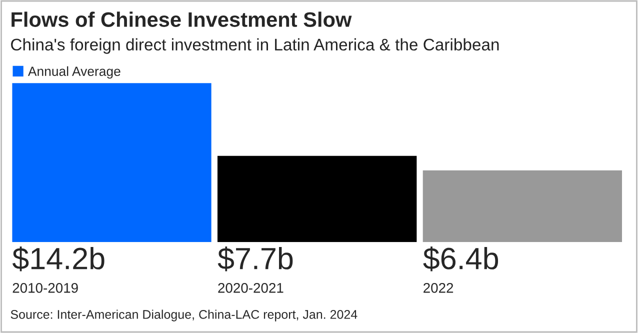  What do you see at coordinates (58, 259) in the screenshot?
I see `data-label: $14.2b` at bounding box center [58, 259].